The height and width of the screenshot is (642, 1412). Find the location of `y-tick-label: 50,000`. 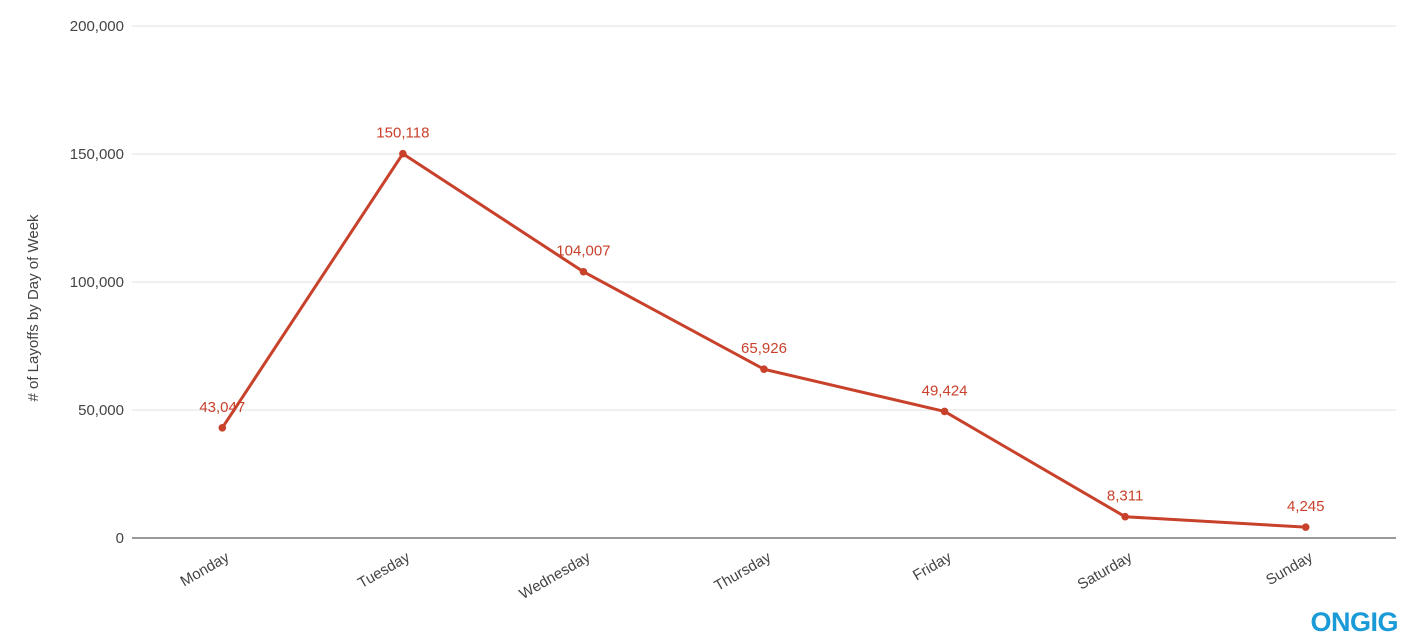

y-tick-label: 50,000 is located at coordinates (101, 410).